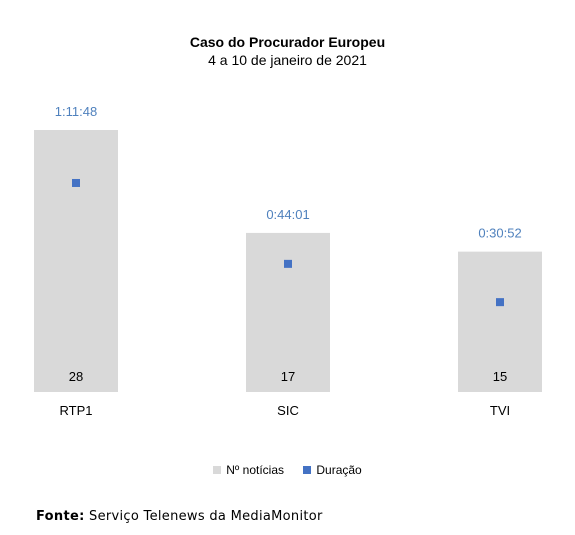  What do you see at coordinates (76, 410) in the screenshot?
I see `x-tick-label: RTP1` at bounding box center [76, 410].